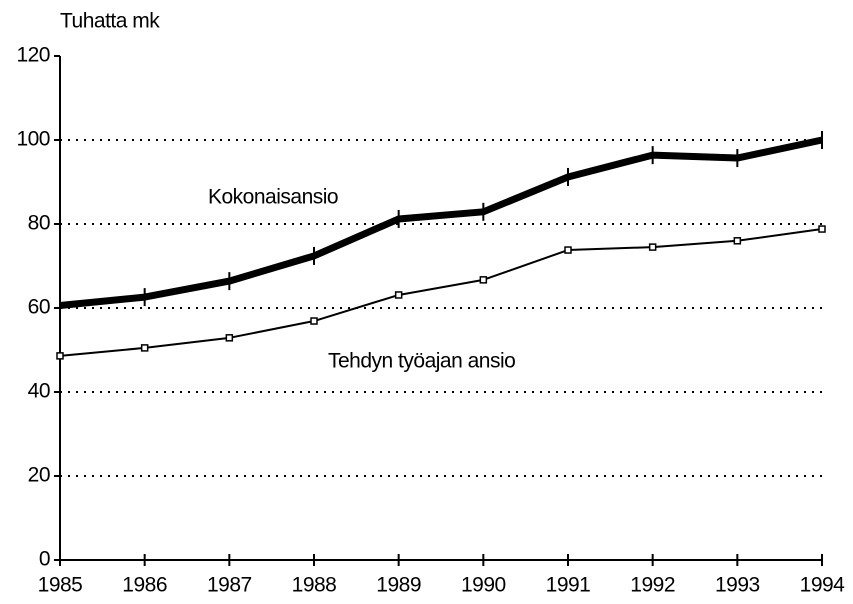 The image size is (853, 604). I want to click on y-tick-label: 100, so click(33, 139).